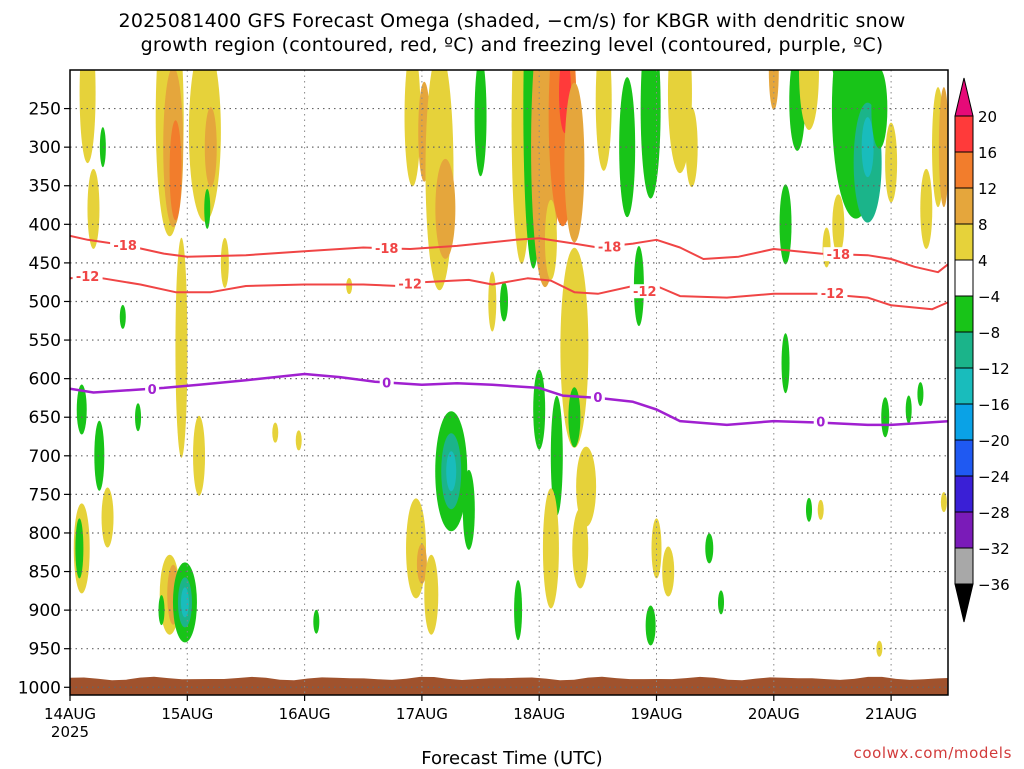 The width and height of the screenshot is (1024, 769). I want to click on y-tick-label: 400, so click(45, 225).